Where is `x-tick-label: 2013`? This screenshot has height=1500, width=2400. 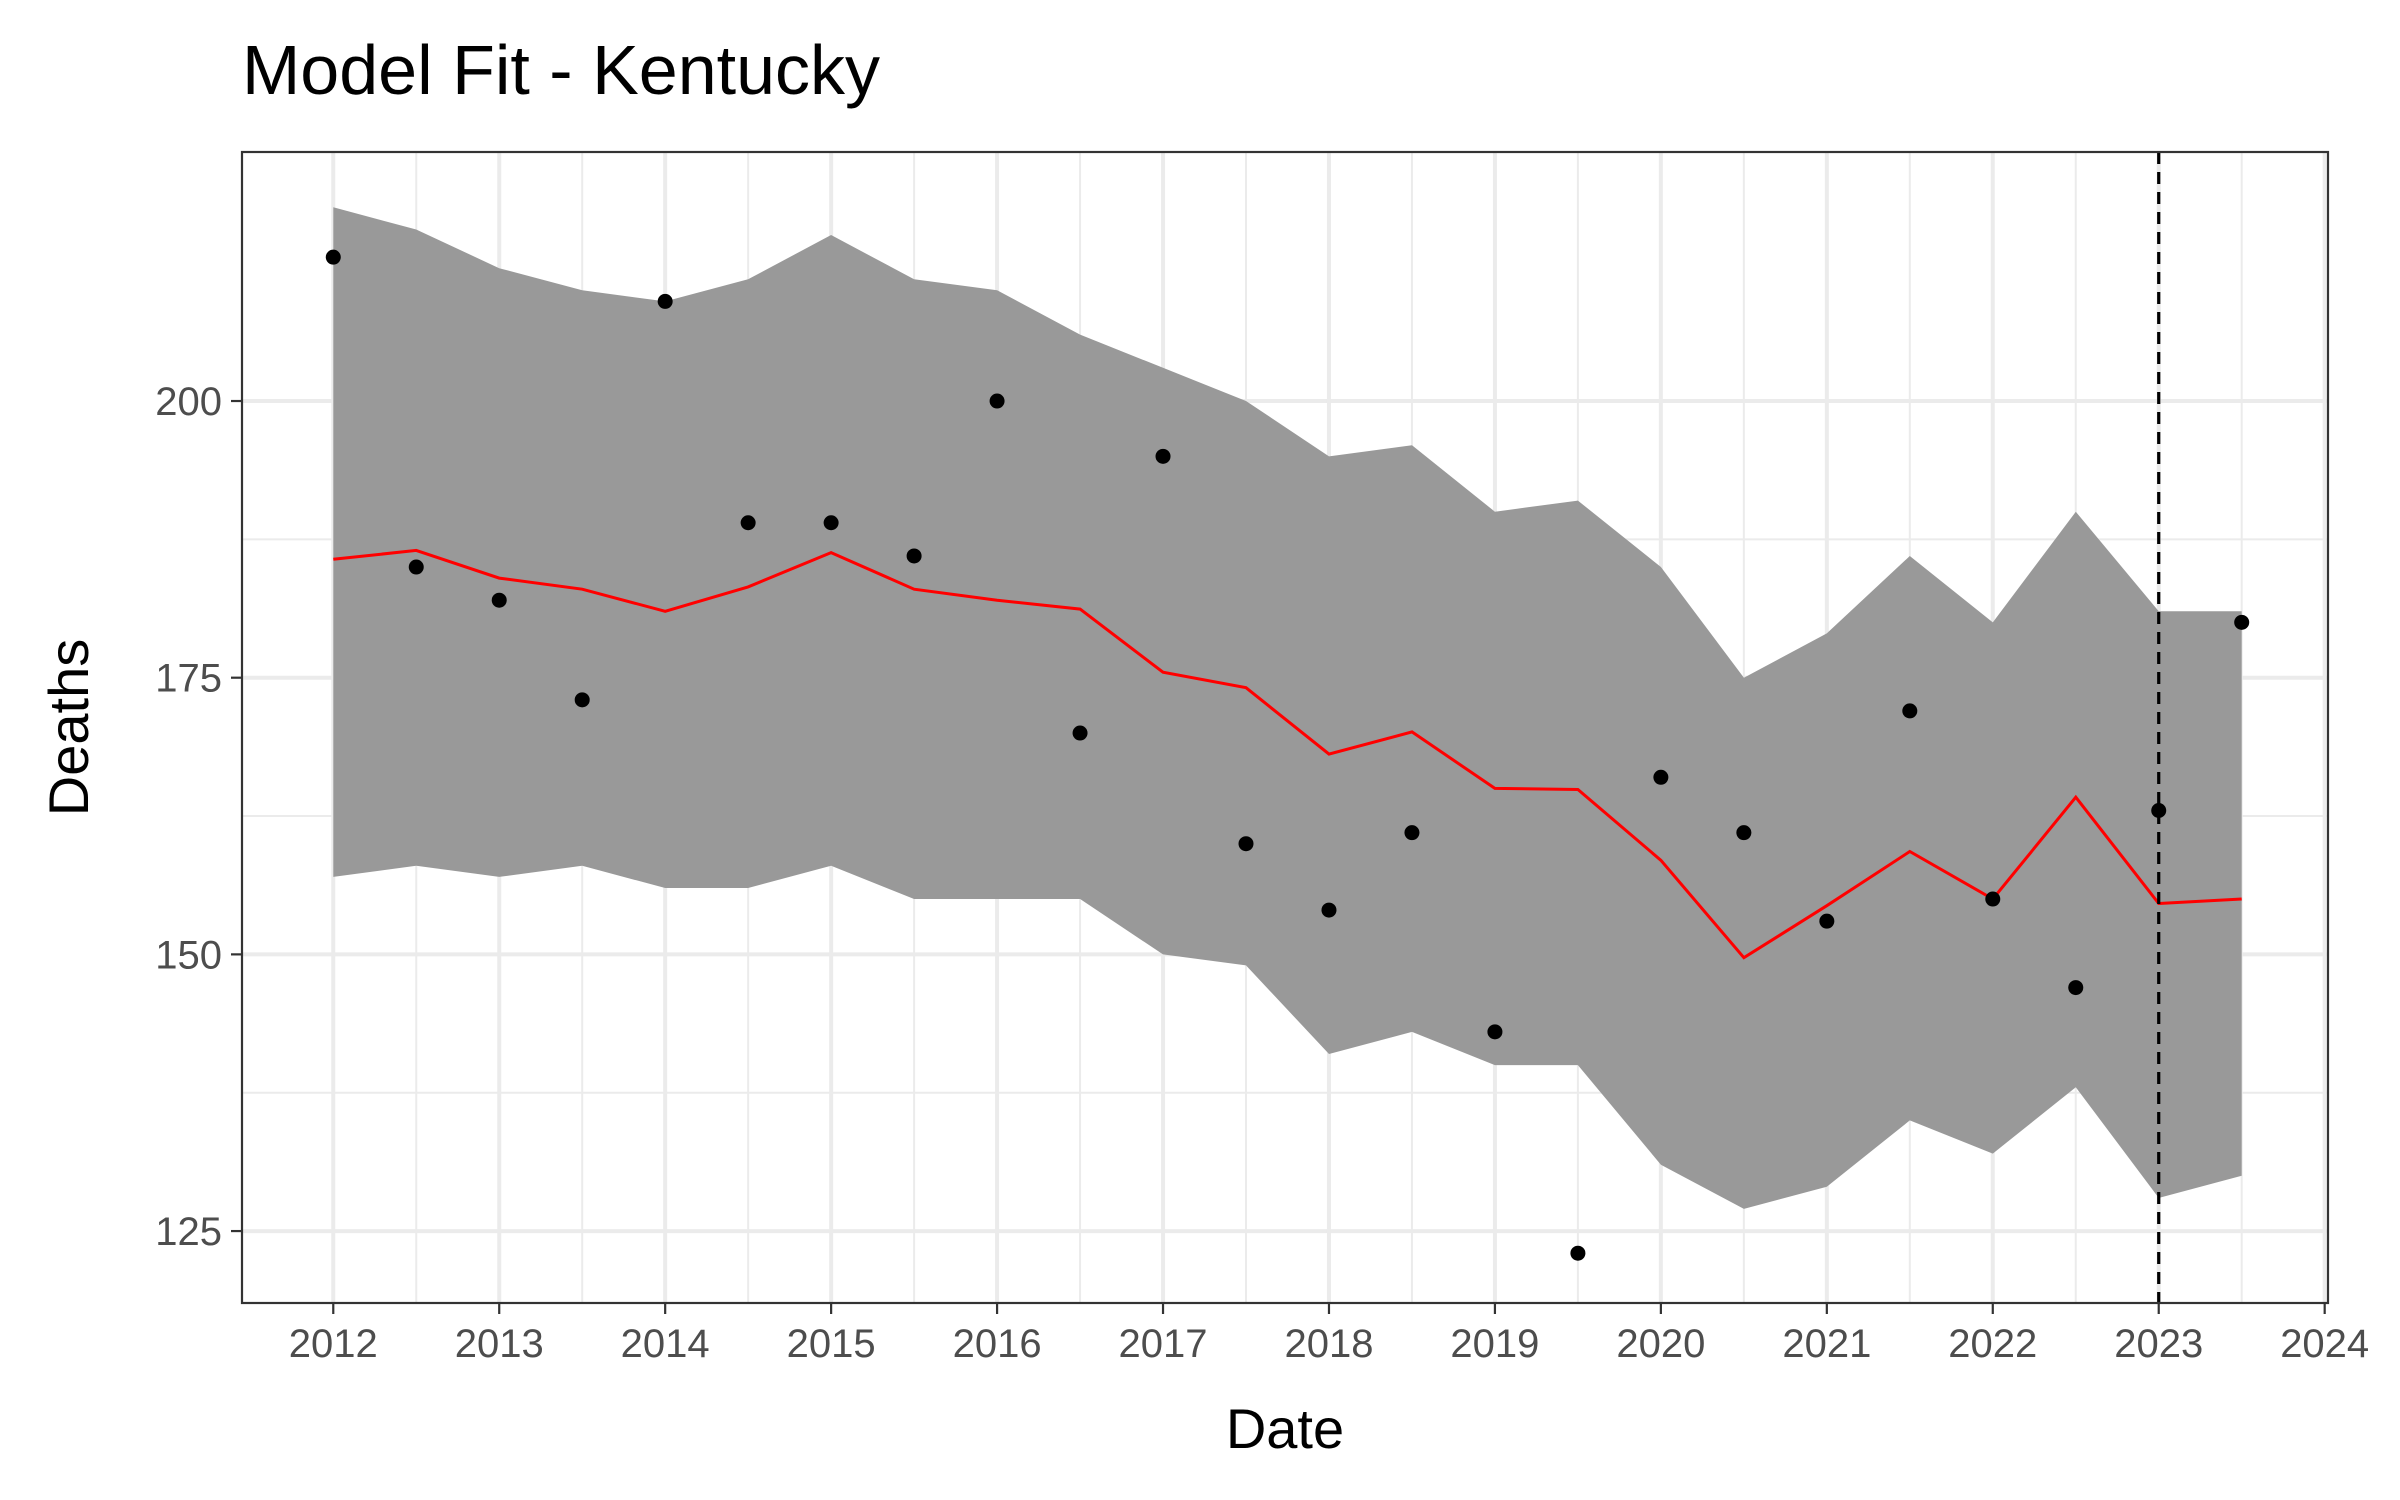
x-tick-label: 2013 is located at coordinates (499, 1344).